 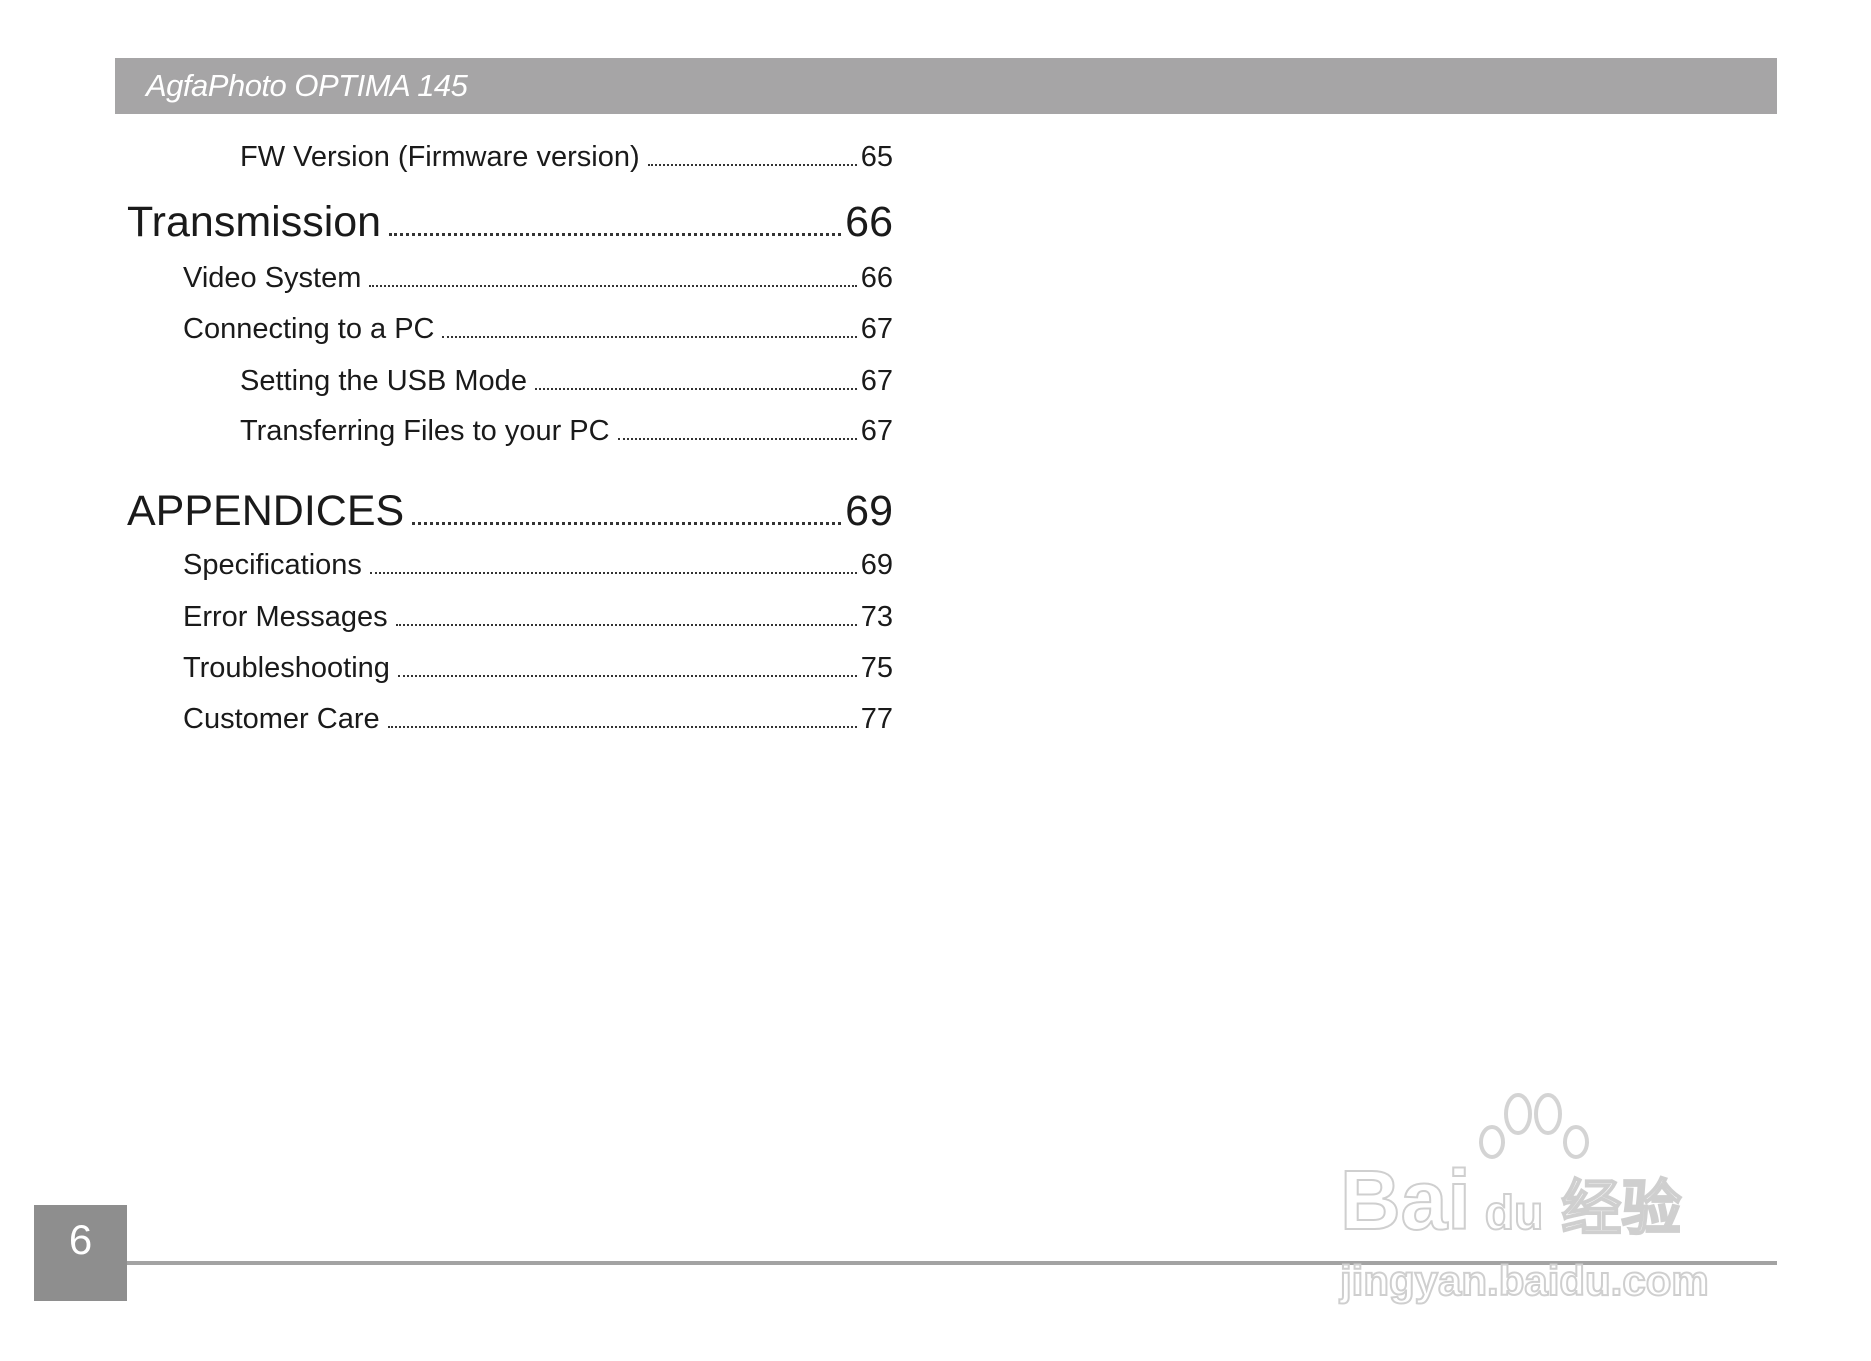 What do you see at coordinates (1534, 1126) in the screenshot?
I see `paw-icon` at bounding box center [1534, 1126].